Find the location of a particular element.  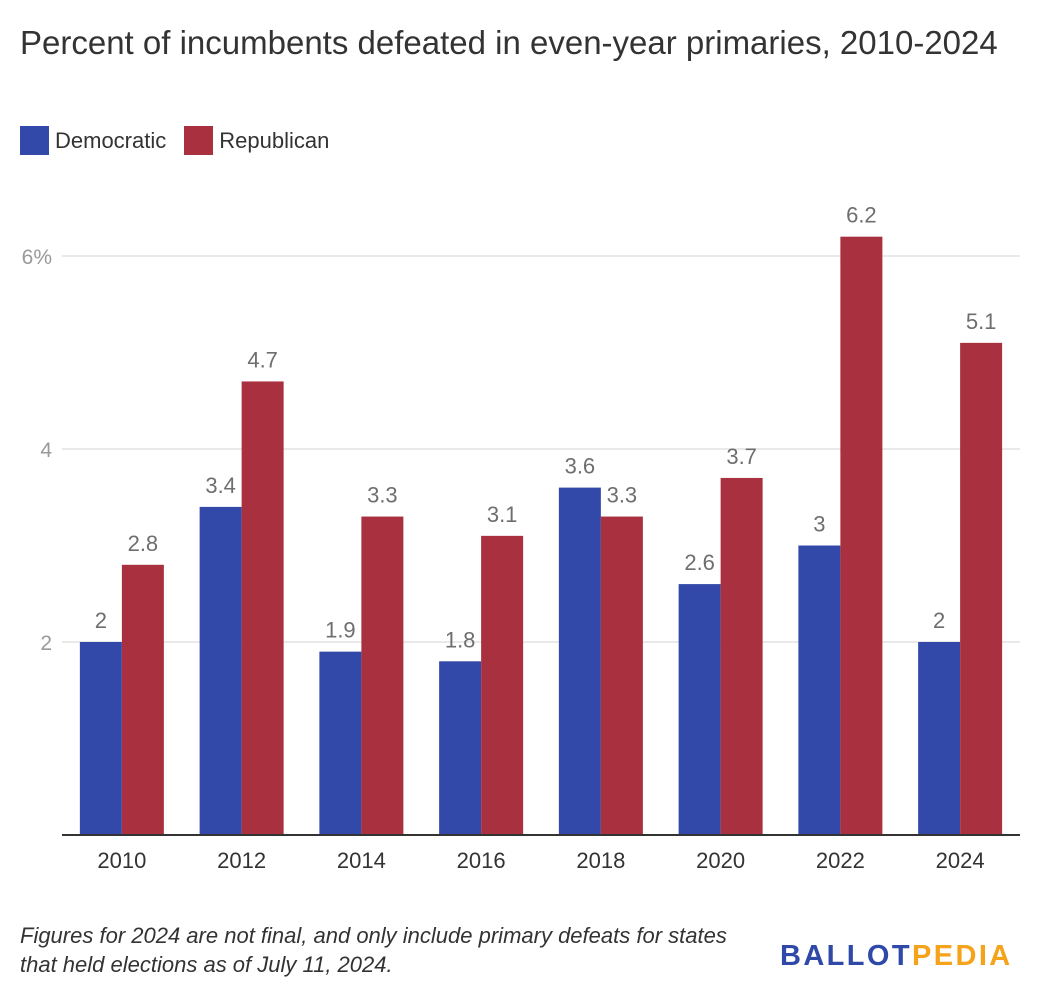

data-label-democratic-2022: 3 is located at coordinates (819, 524).